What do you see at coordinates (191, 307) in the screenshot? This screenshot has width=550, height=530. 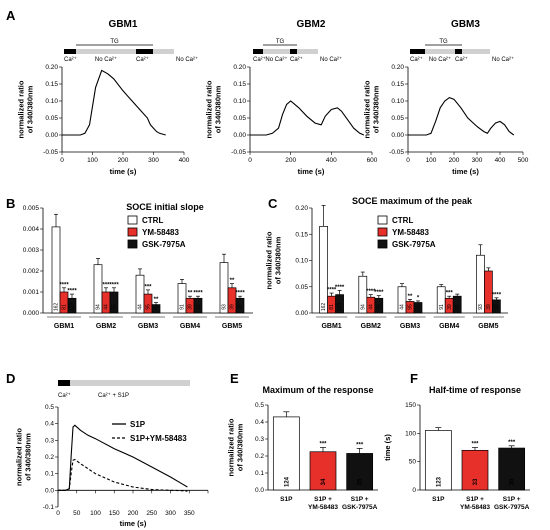 I see `bar-n-label: 39` at bounding box center [191, 307].